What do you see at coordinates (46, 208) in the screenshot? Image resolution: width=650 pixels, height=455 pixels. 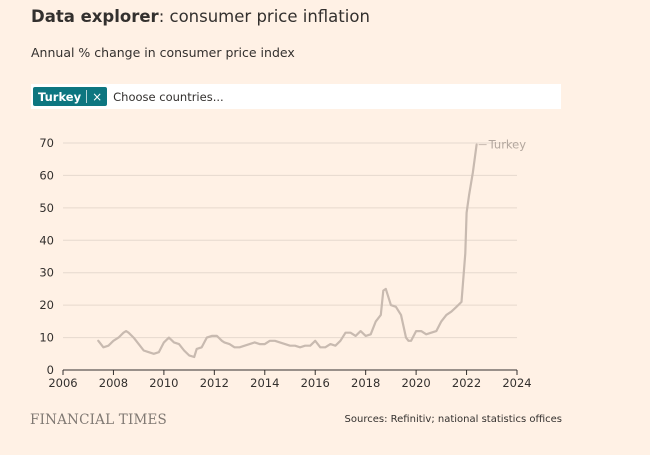 I see `y-tick-label: 50` at bounding box center [46, 208].